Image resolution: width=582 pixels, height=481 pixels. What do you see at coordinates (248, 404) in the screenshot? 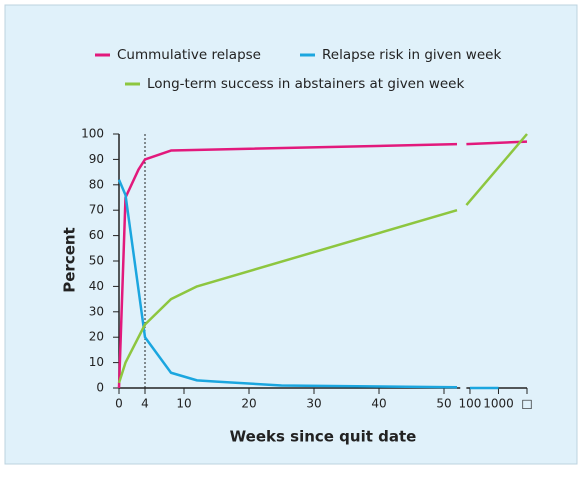
I see `x-tick-label: 20` at bounding box center [248, 404].